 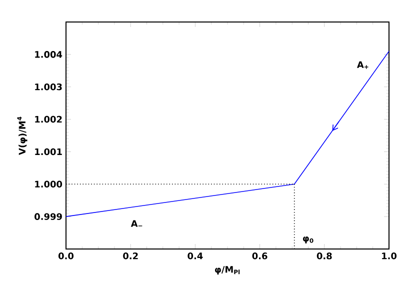 I want to click on x-tick-label: 0.0, so click(x=66, y=256).